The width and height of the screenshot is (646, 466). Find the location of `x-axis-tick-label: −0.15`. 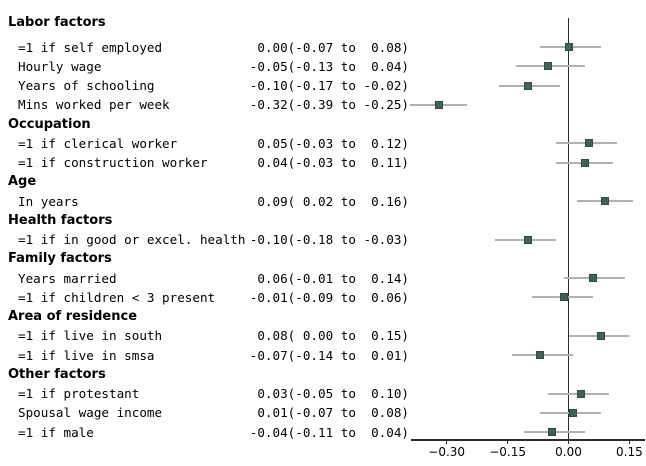

x-axis-tick-label: −0.15 is located at coordinates (507, 452).